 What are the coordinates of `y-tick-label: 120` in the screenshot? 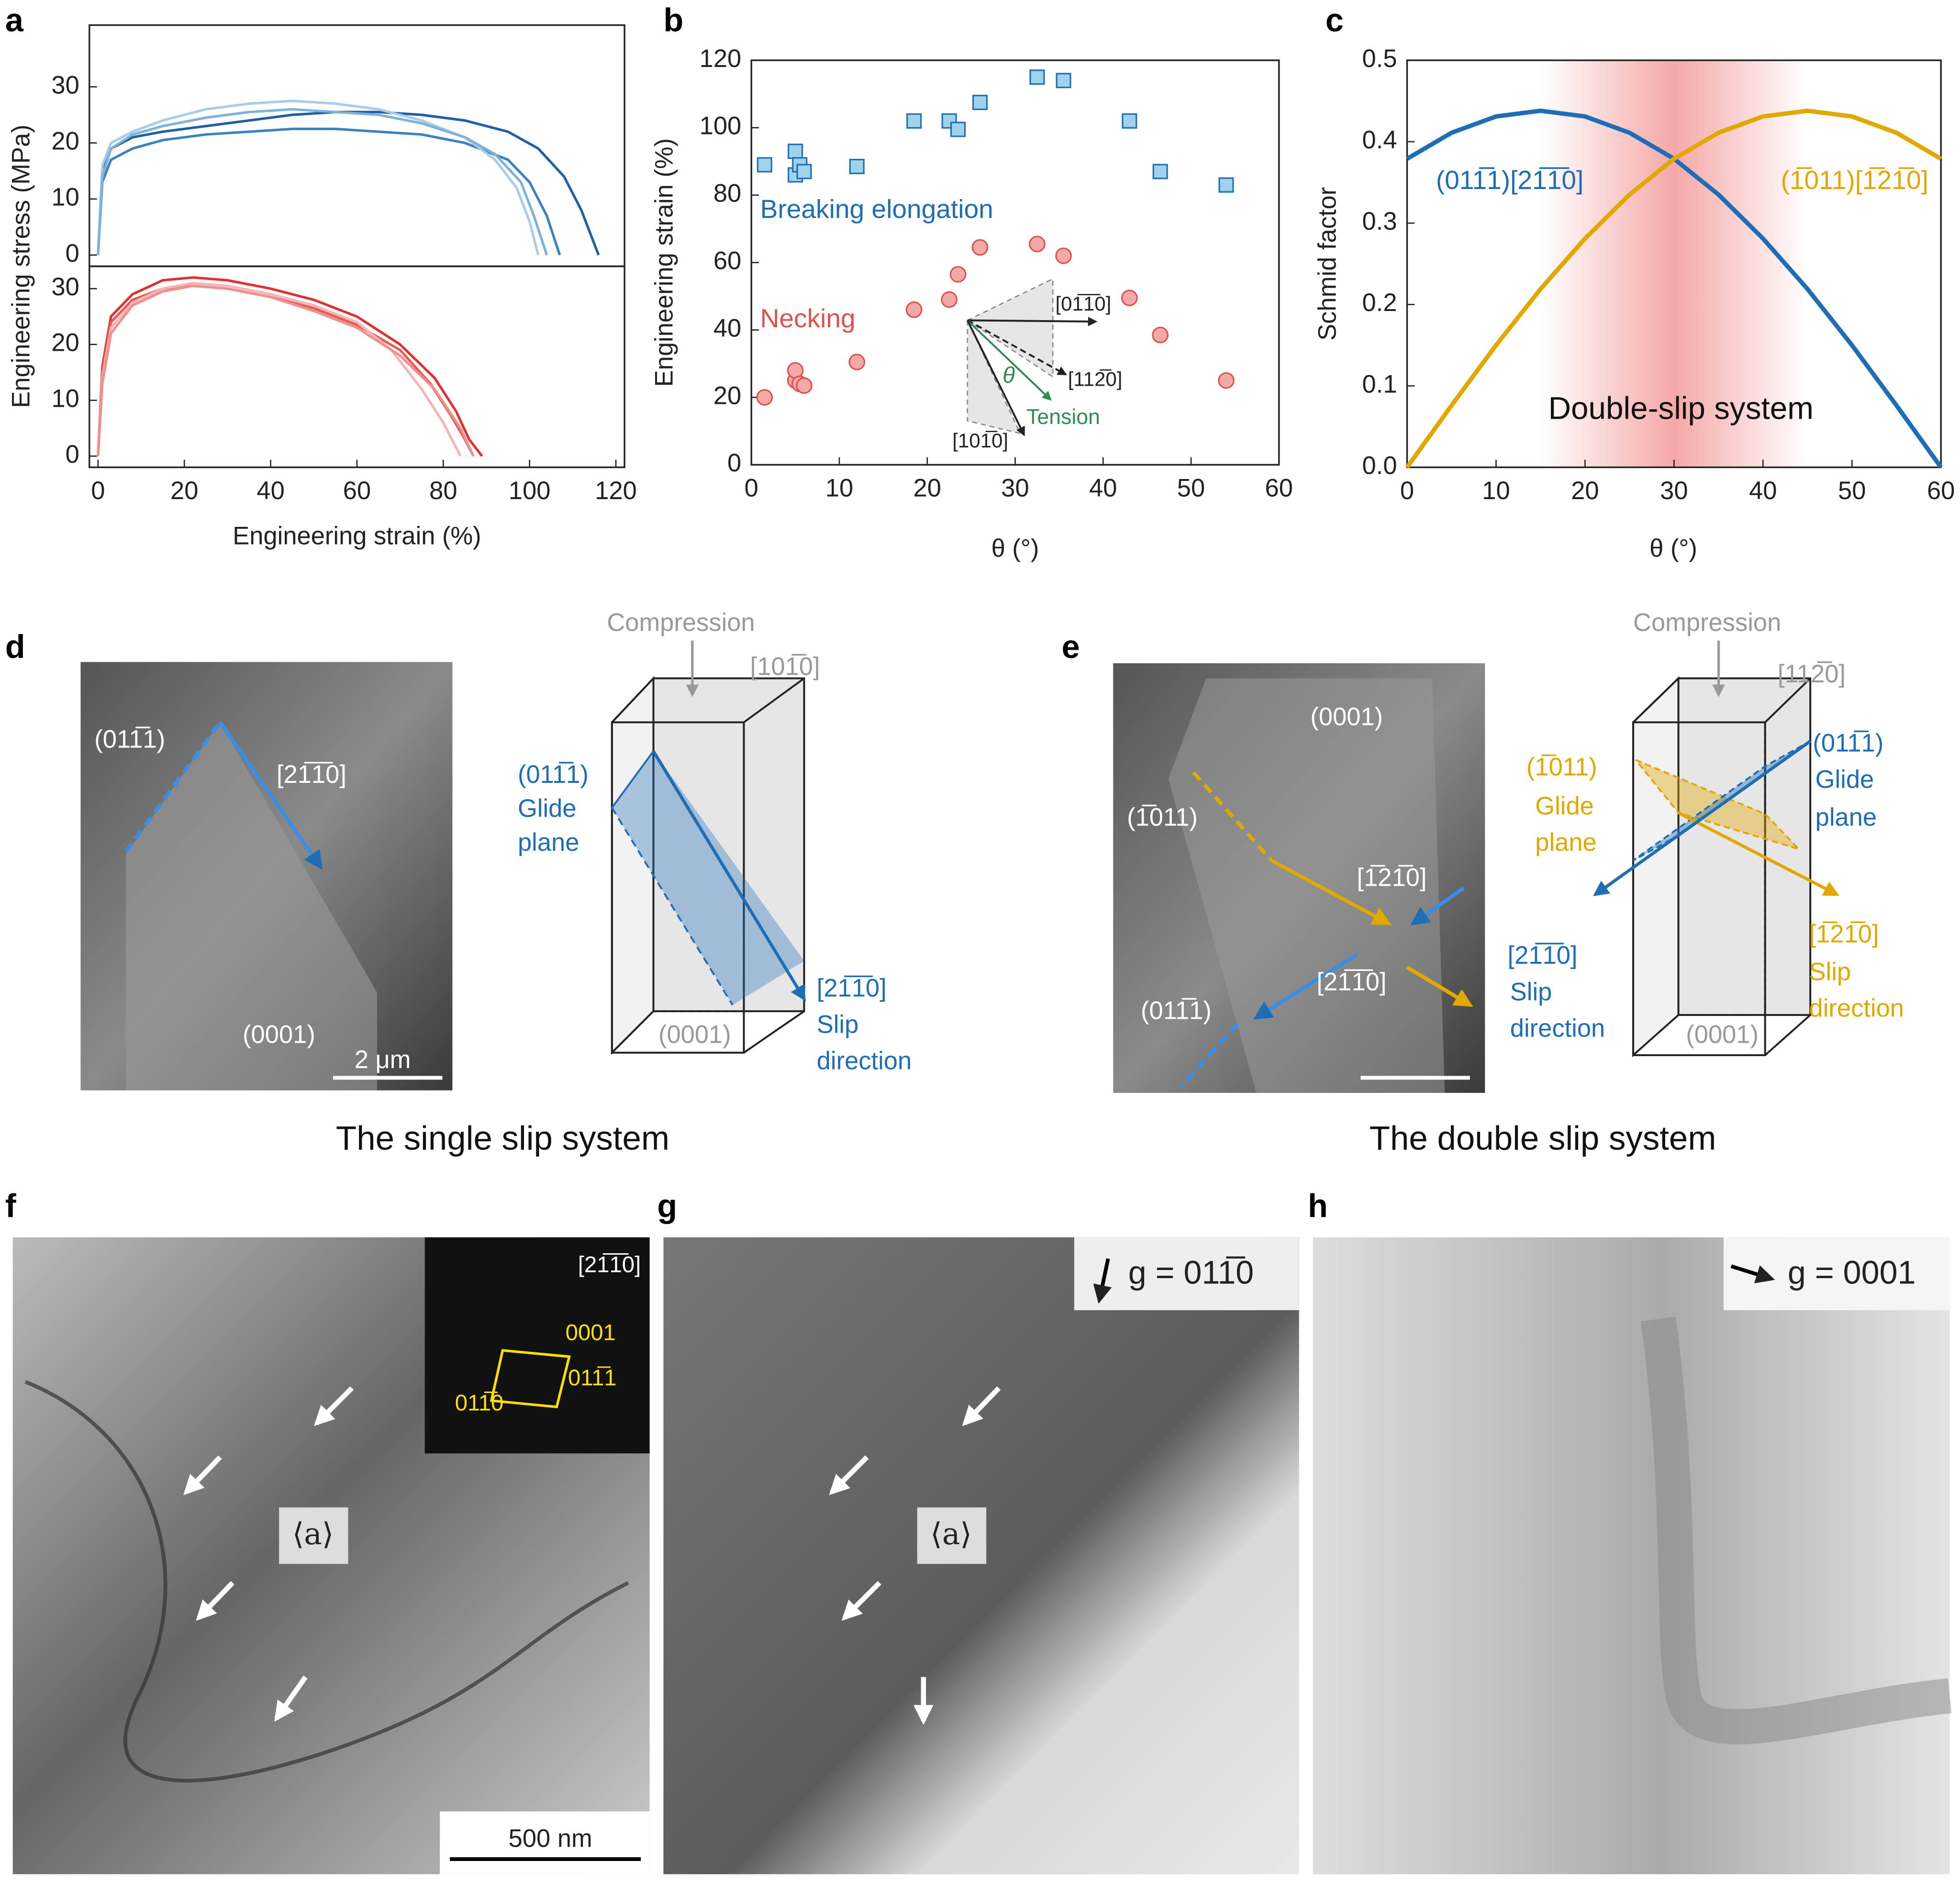 It's located at (721, 59).